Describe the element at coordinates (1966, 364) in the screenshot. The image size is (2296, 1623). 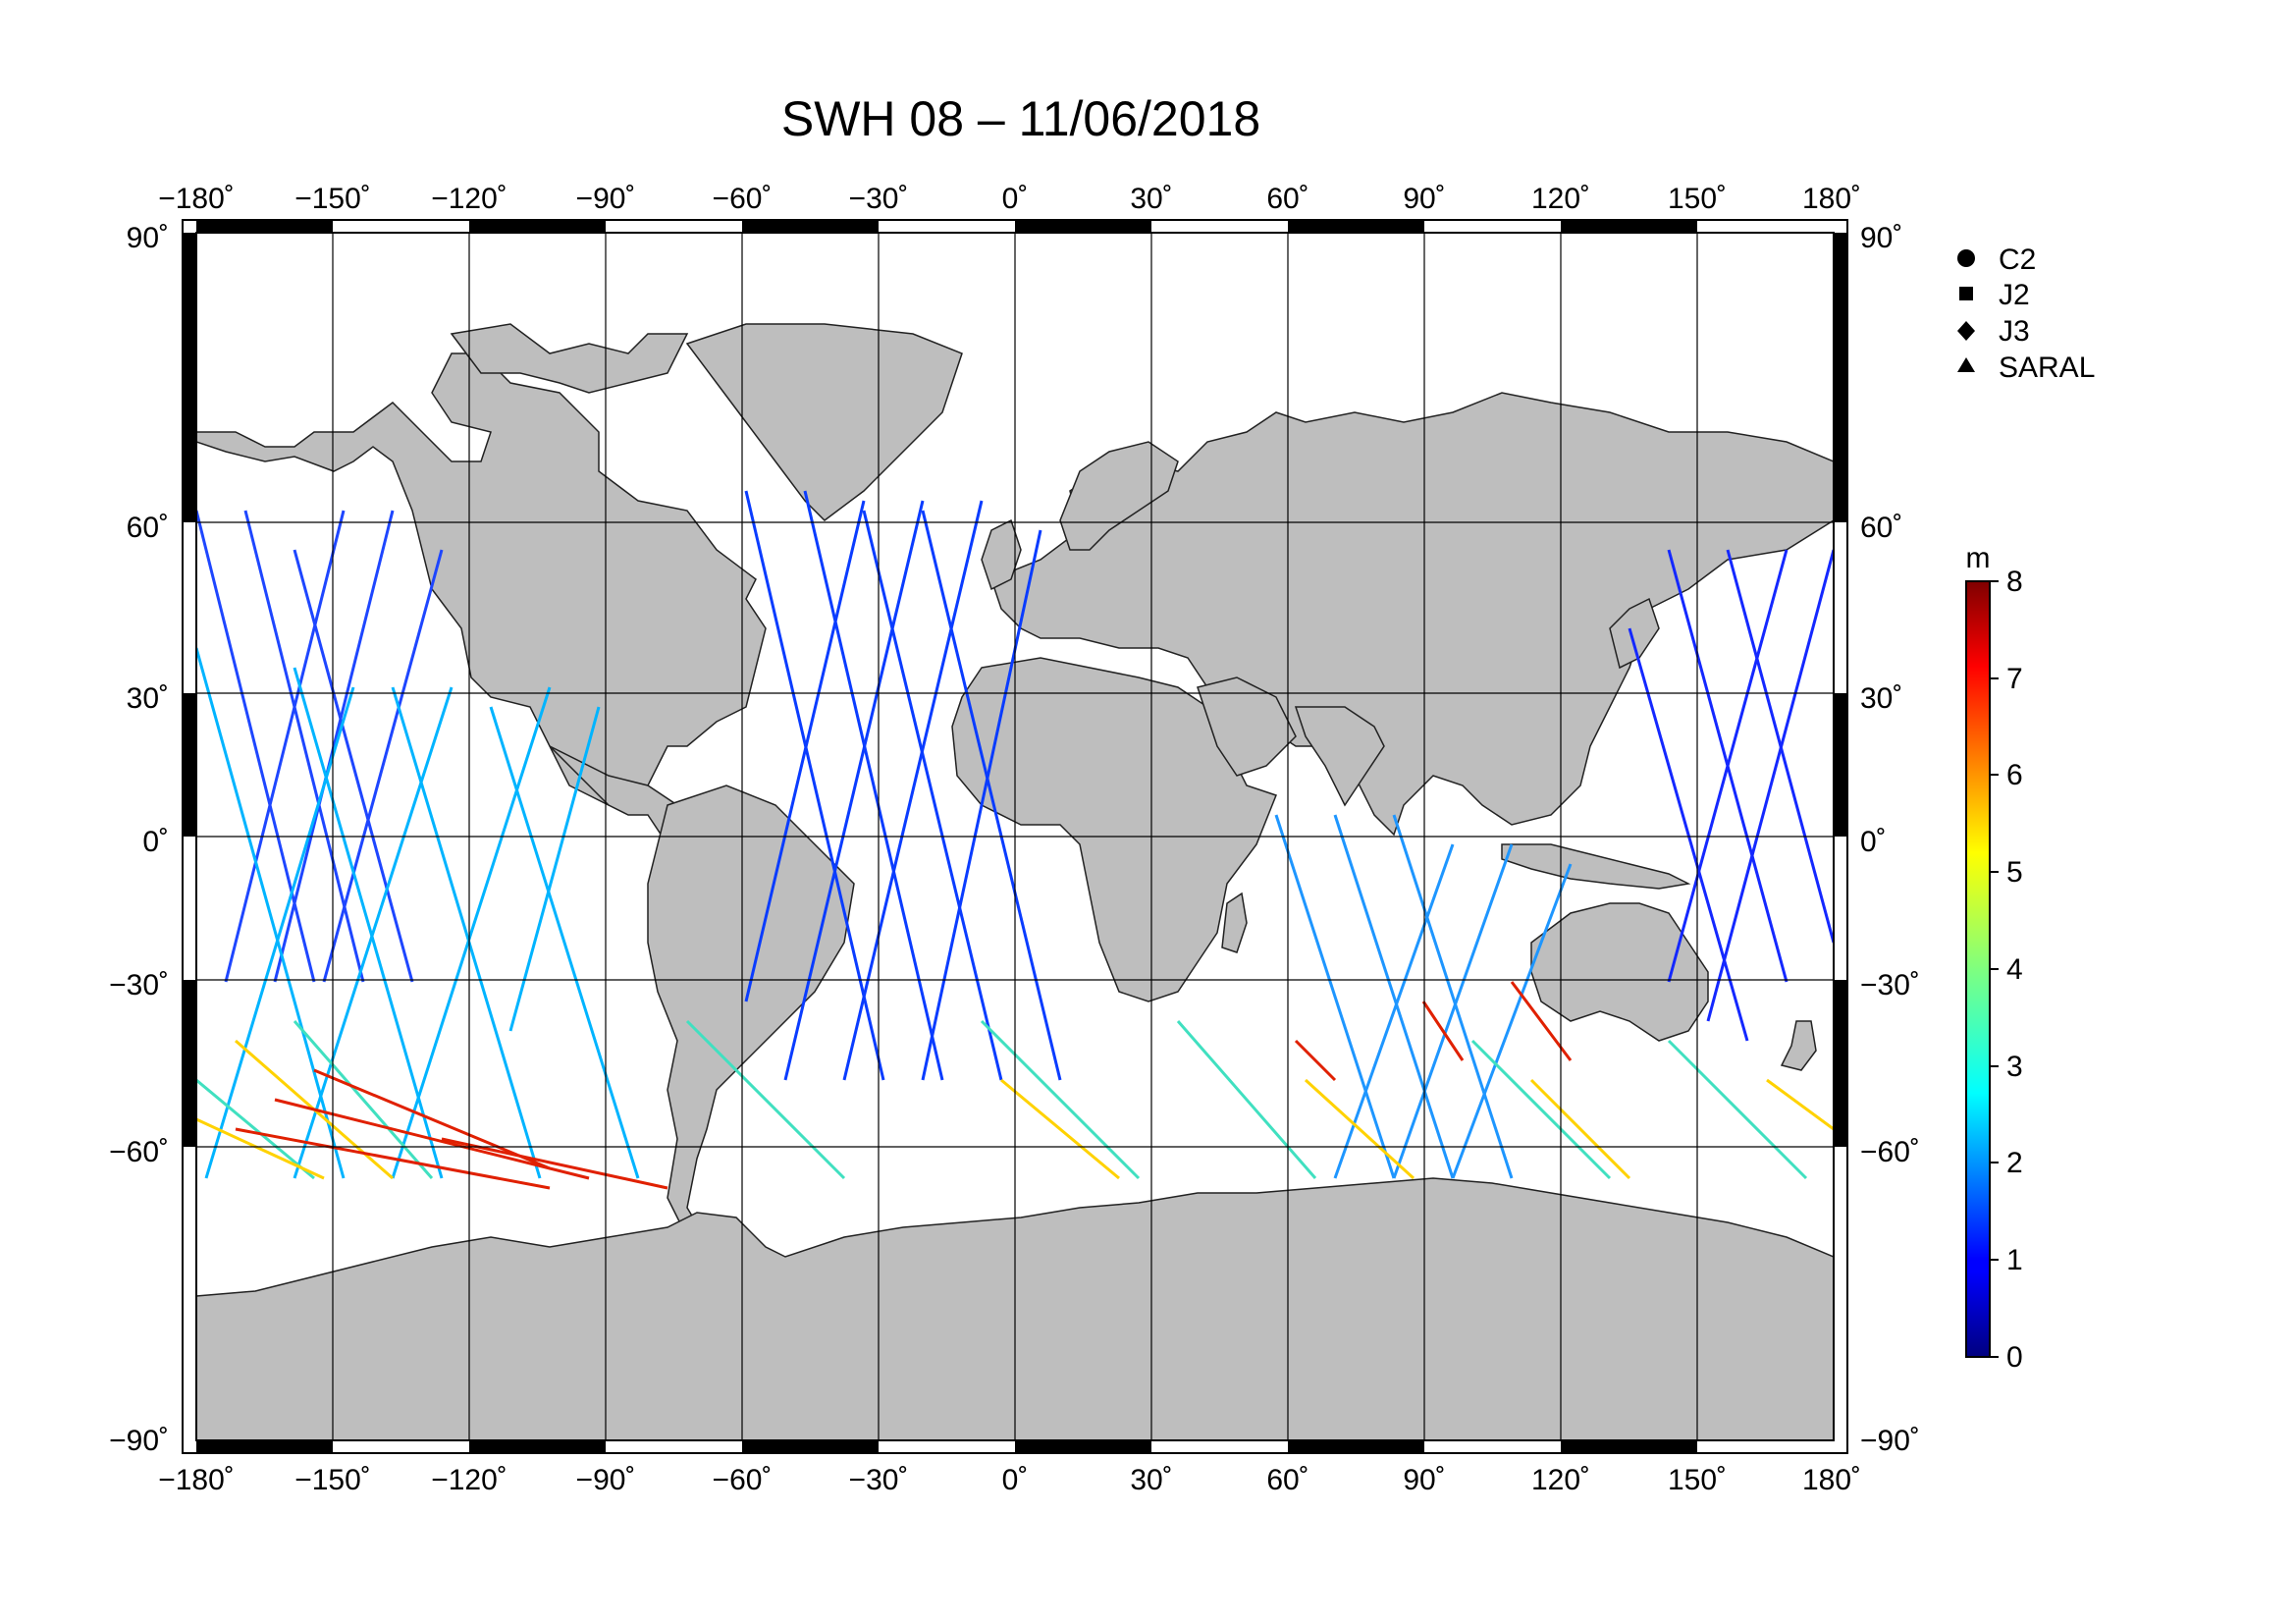
I see `triangle-symbol-icon` at that location.